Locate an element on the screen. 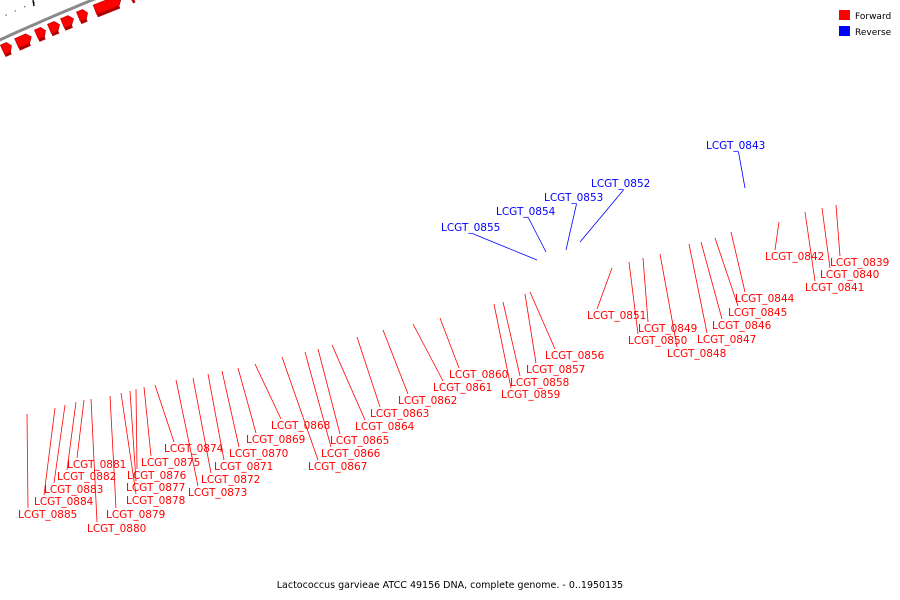 This screenshot has width=900, height=600. gene-blocks is located at coordinates (81, 29).